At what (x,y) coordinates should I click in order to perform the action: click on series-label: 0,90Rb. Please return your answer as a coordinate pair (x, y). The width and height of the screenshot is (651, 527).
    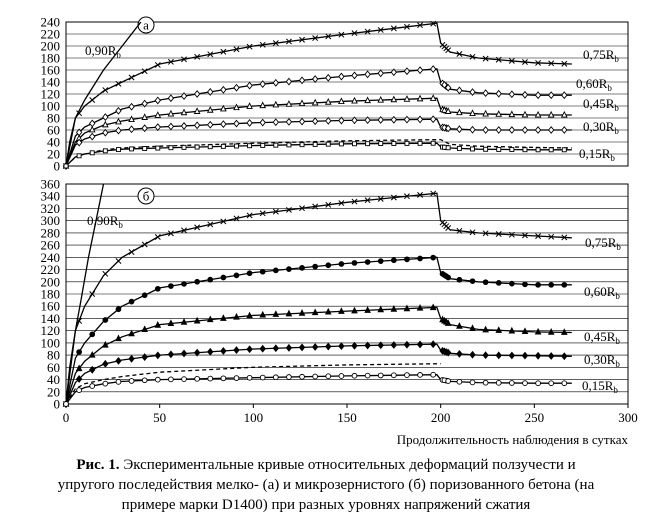
    Looking at the image, I should click on (105, 221).